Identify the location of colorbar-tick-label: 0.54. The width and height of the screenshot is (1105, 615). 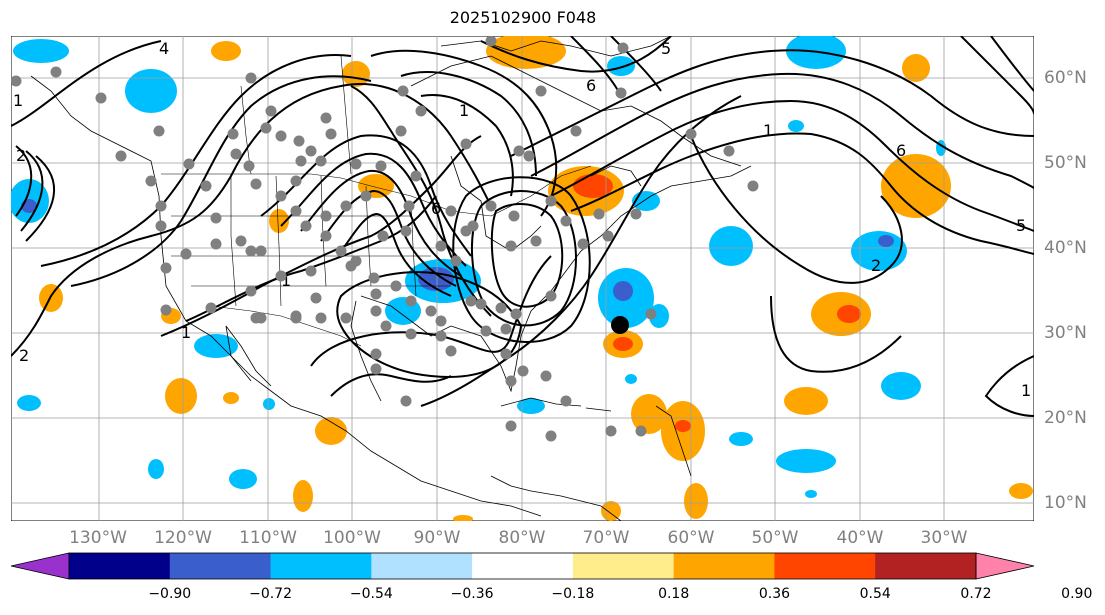
(875, 594).